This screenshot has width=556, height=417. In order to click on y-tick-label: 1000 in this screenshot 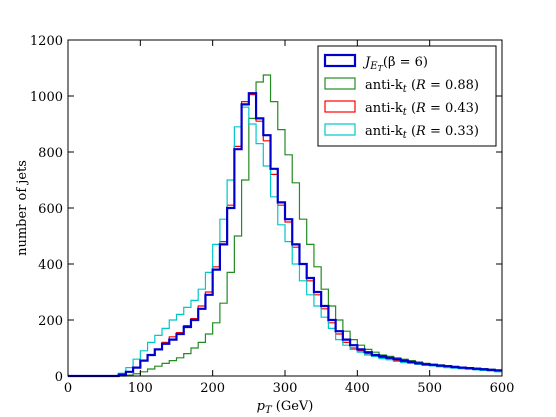, I will do `click(46, 97)`.